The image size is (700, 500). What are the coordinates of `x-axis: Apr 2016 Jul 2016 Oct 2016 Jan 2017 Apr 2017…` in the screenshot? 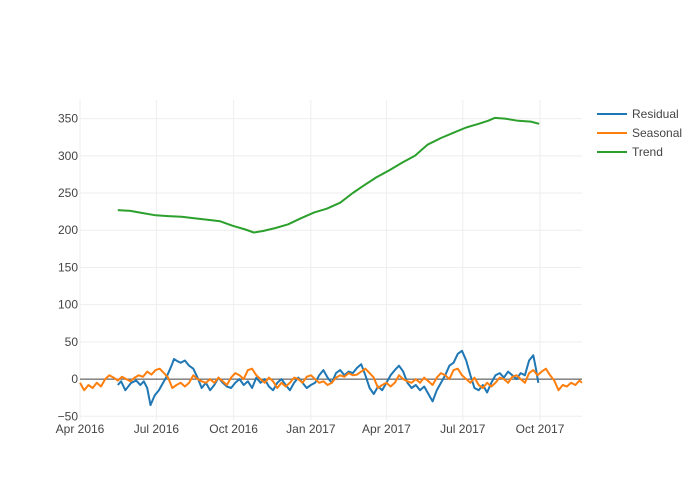 It's located at (310, 429).